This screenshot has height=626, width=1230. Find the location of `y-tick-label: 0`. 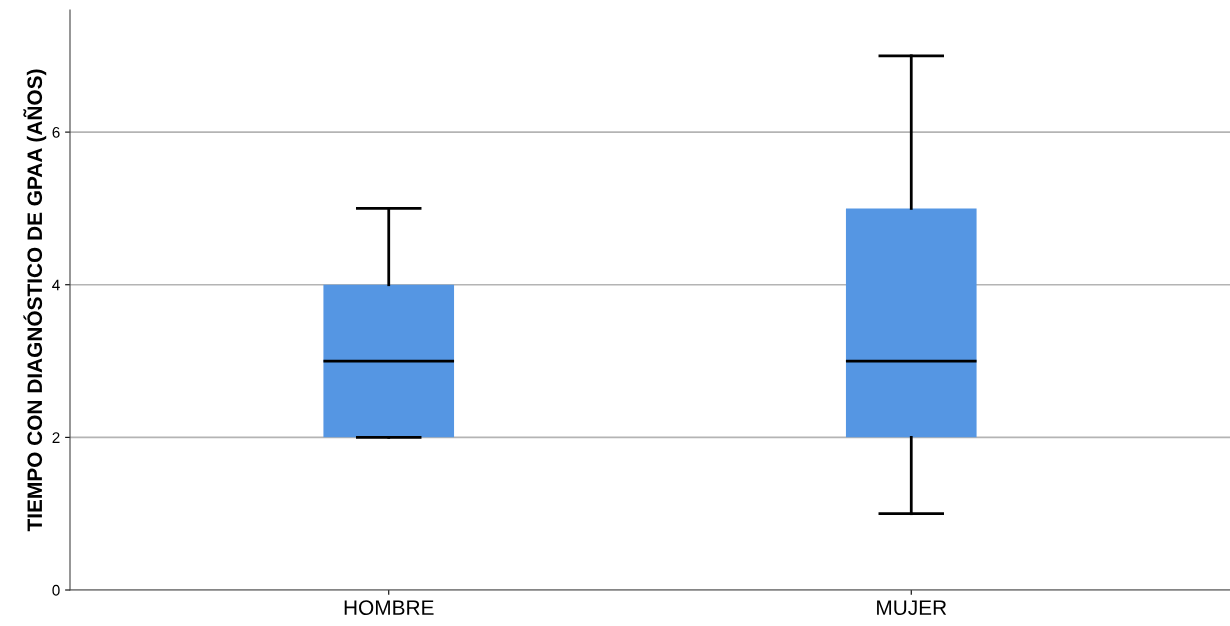

y-tick-label: 0 is located at coordinates (56, 590).